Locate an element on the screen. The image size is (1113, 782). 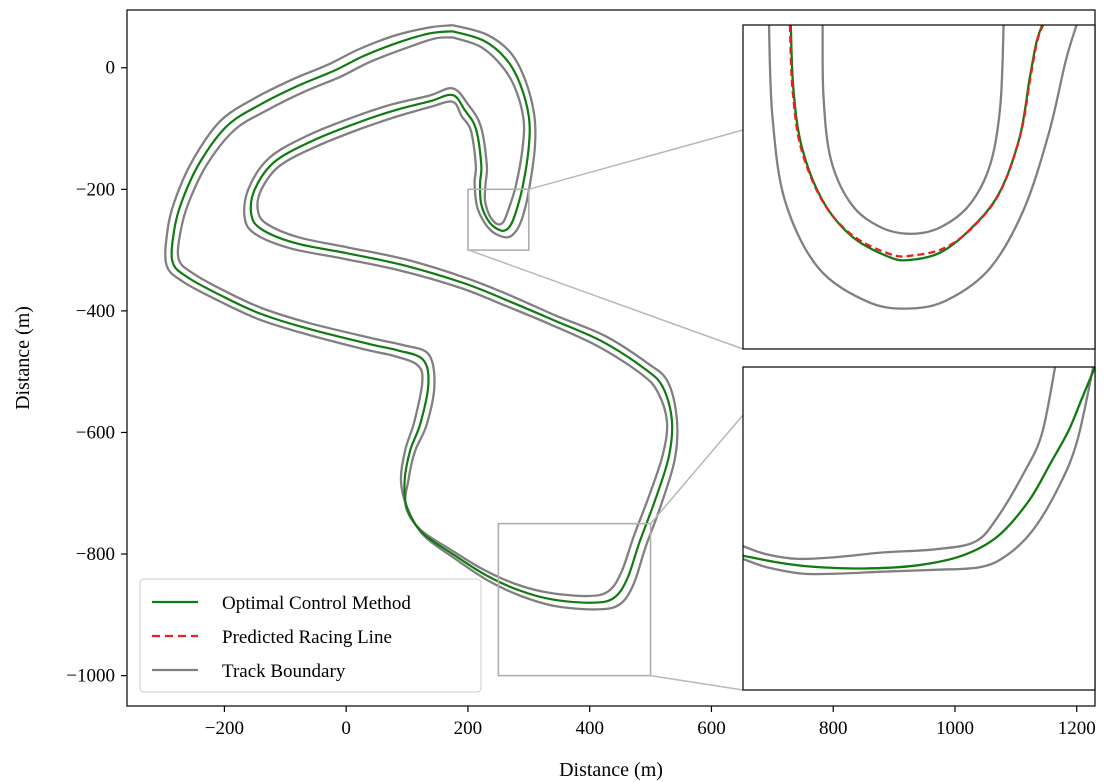
legend-label-optimal-control: Optimal Control Method is located at coordinates (316, 603).